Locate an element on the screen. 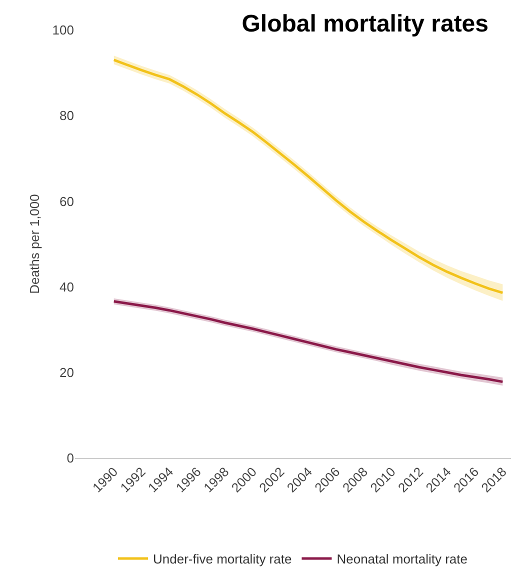 This screenshot has width=531, height=586. y-axis-title: Deaths per 1,000 is located at coordinates (34, 244).